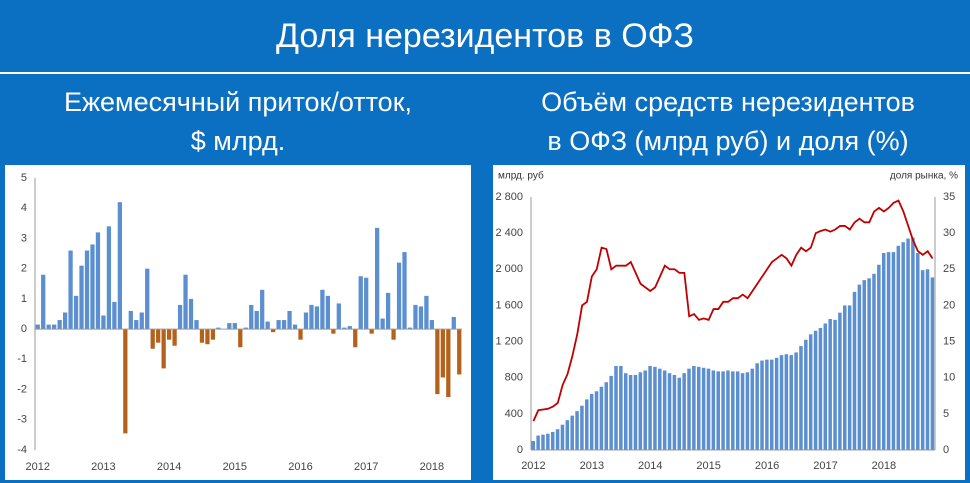 This screenshot has height=483, width=970. What do you see at coordinates (509, 341) in the screenshot?
I see `tick-label: 1 200` at bounding box center [509, 341].